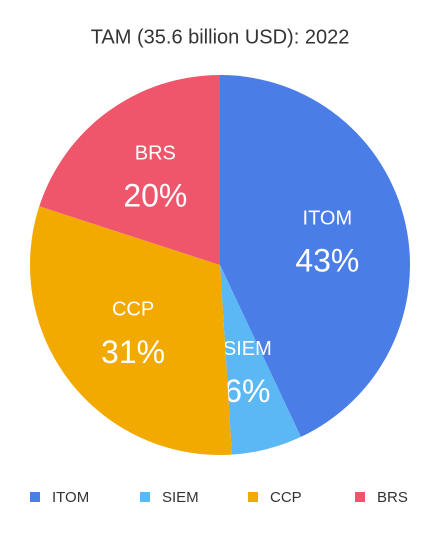  Describe the element at coordinates (133, 310) in the screenshot. I see `slice-label: CCP` at that location.